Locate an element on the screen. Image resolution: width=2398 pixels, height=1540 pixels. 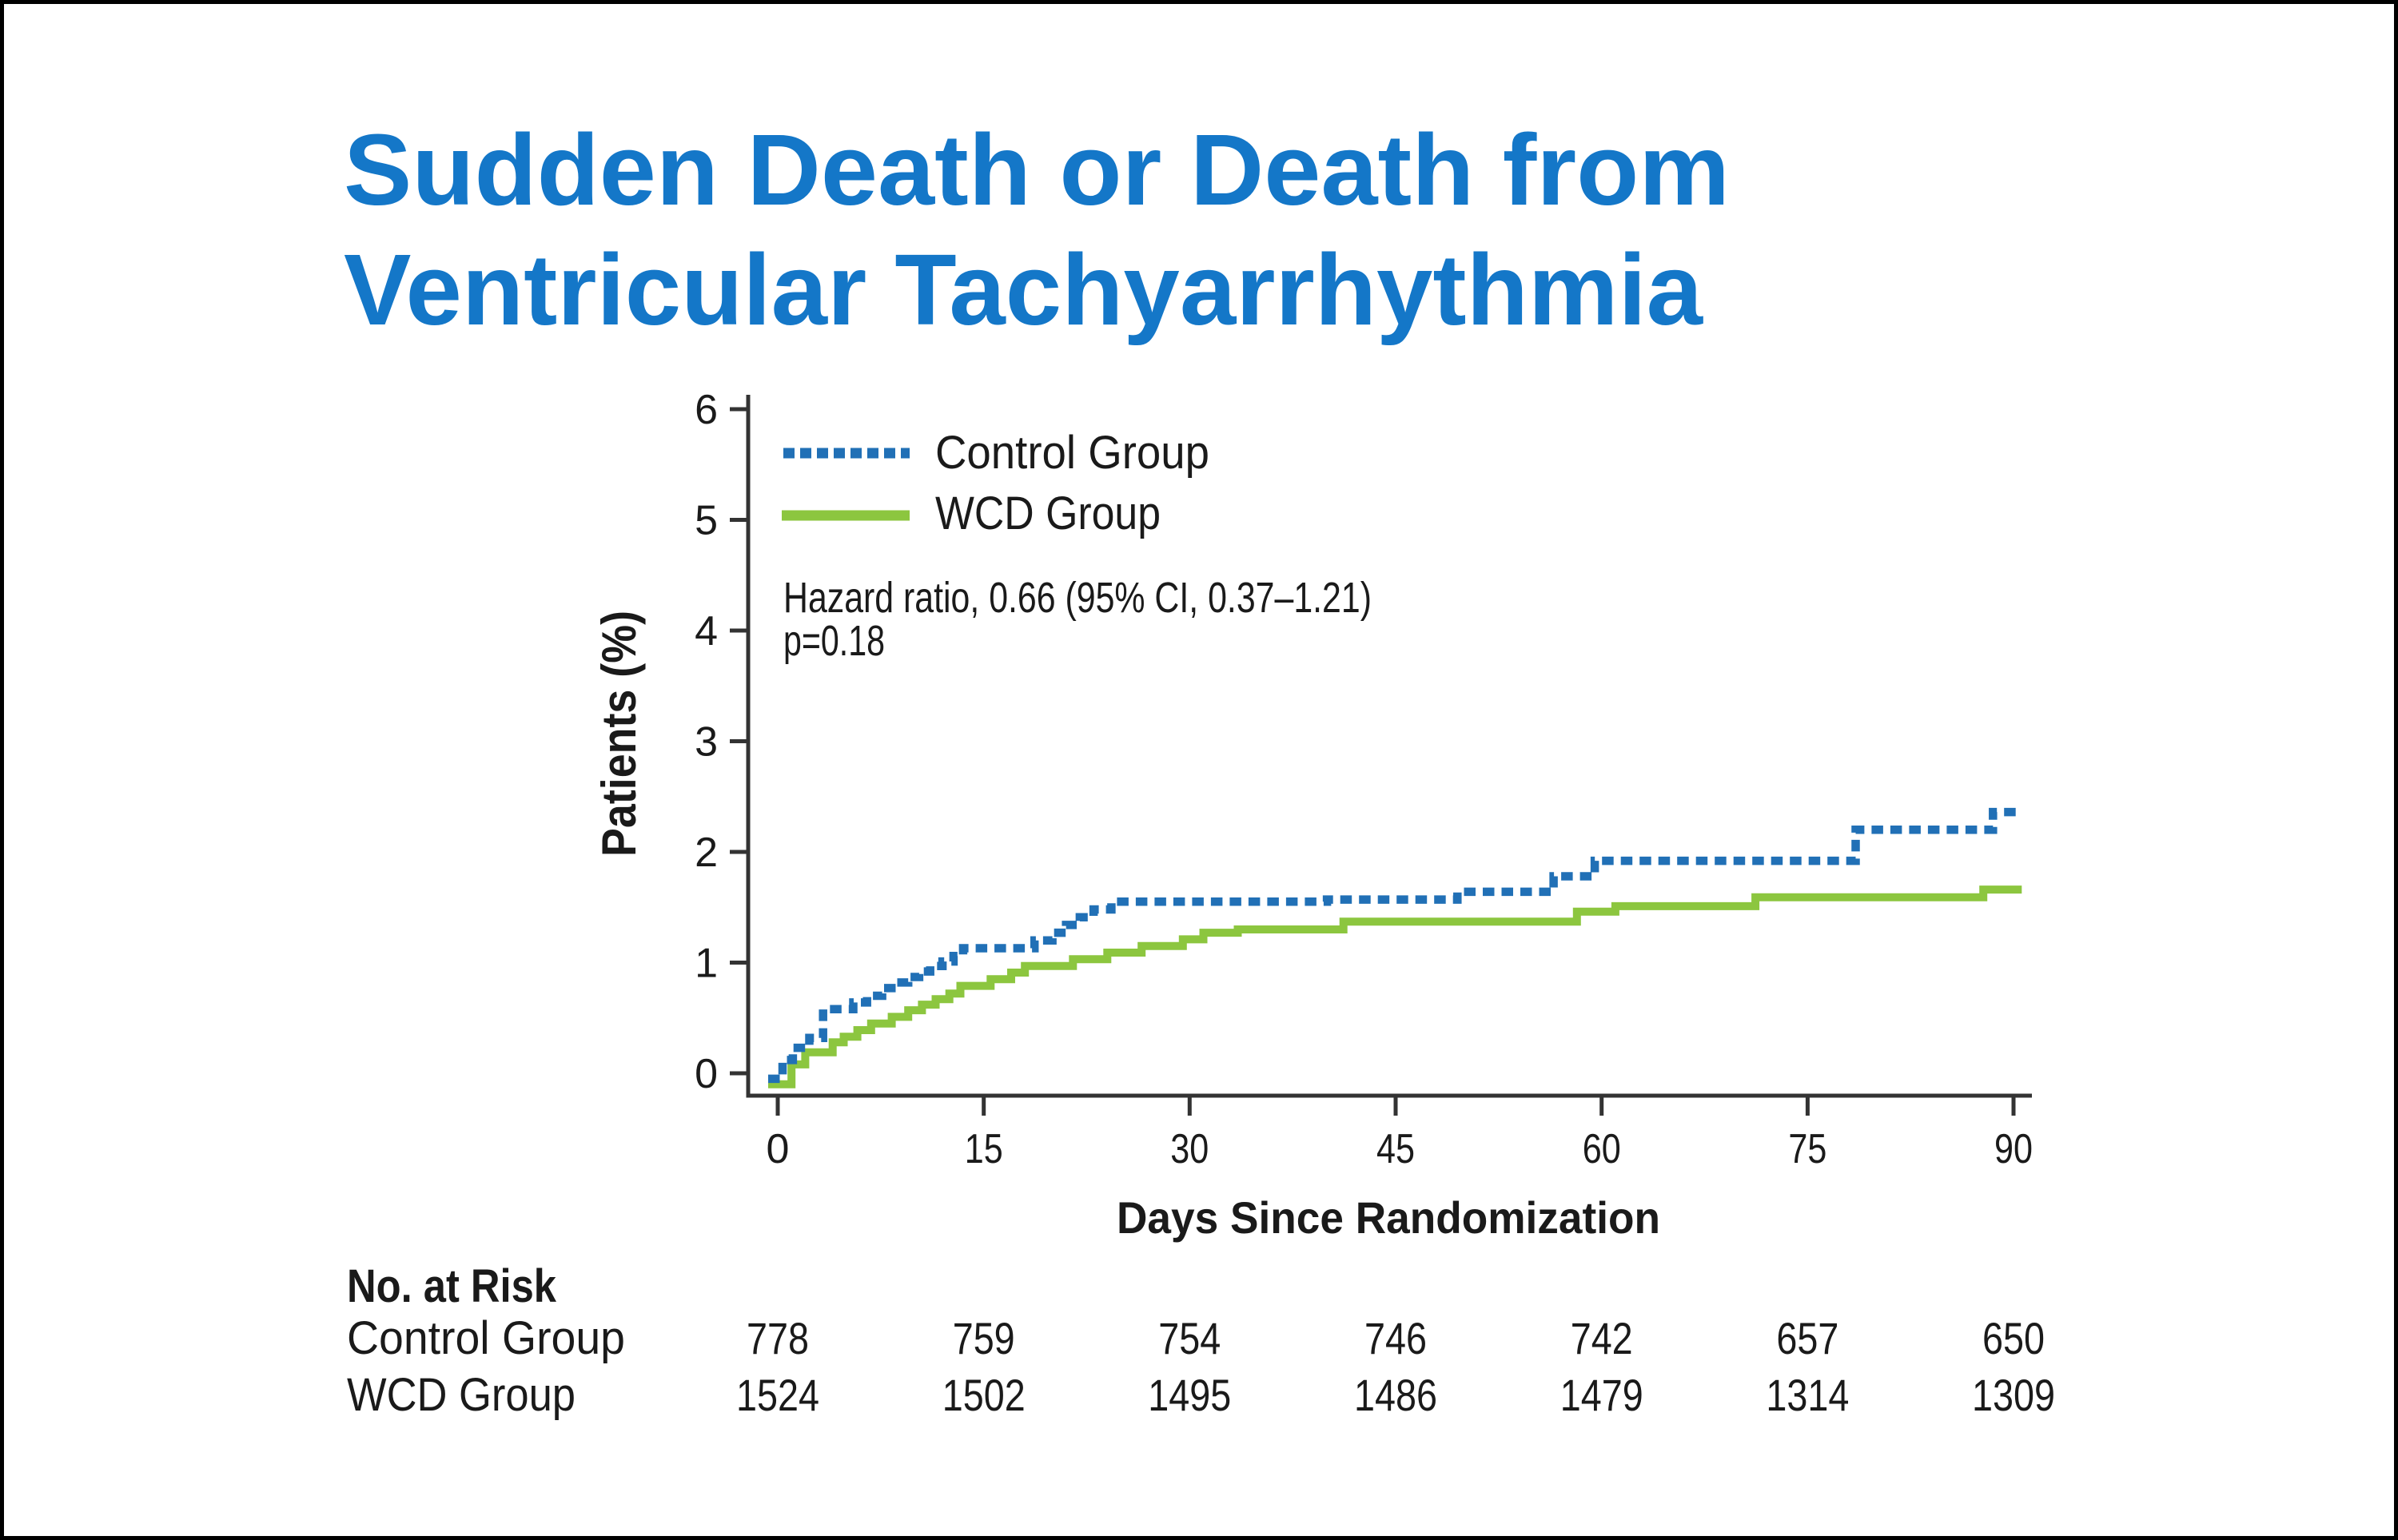
svg-text: 30 is located at coordinates (1189, 1149).